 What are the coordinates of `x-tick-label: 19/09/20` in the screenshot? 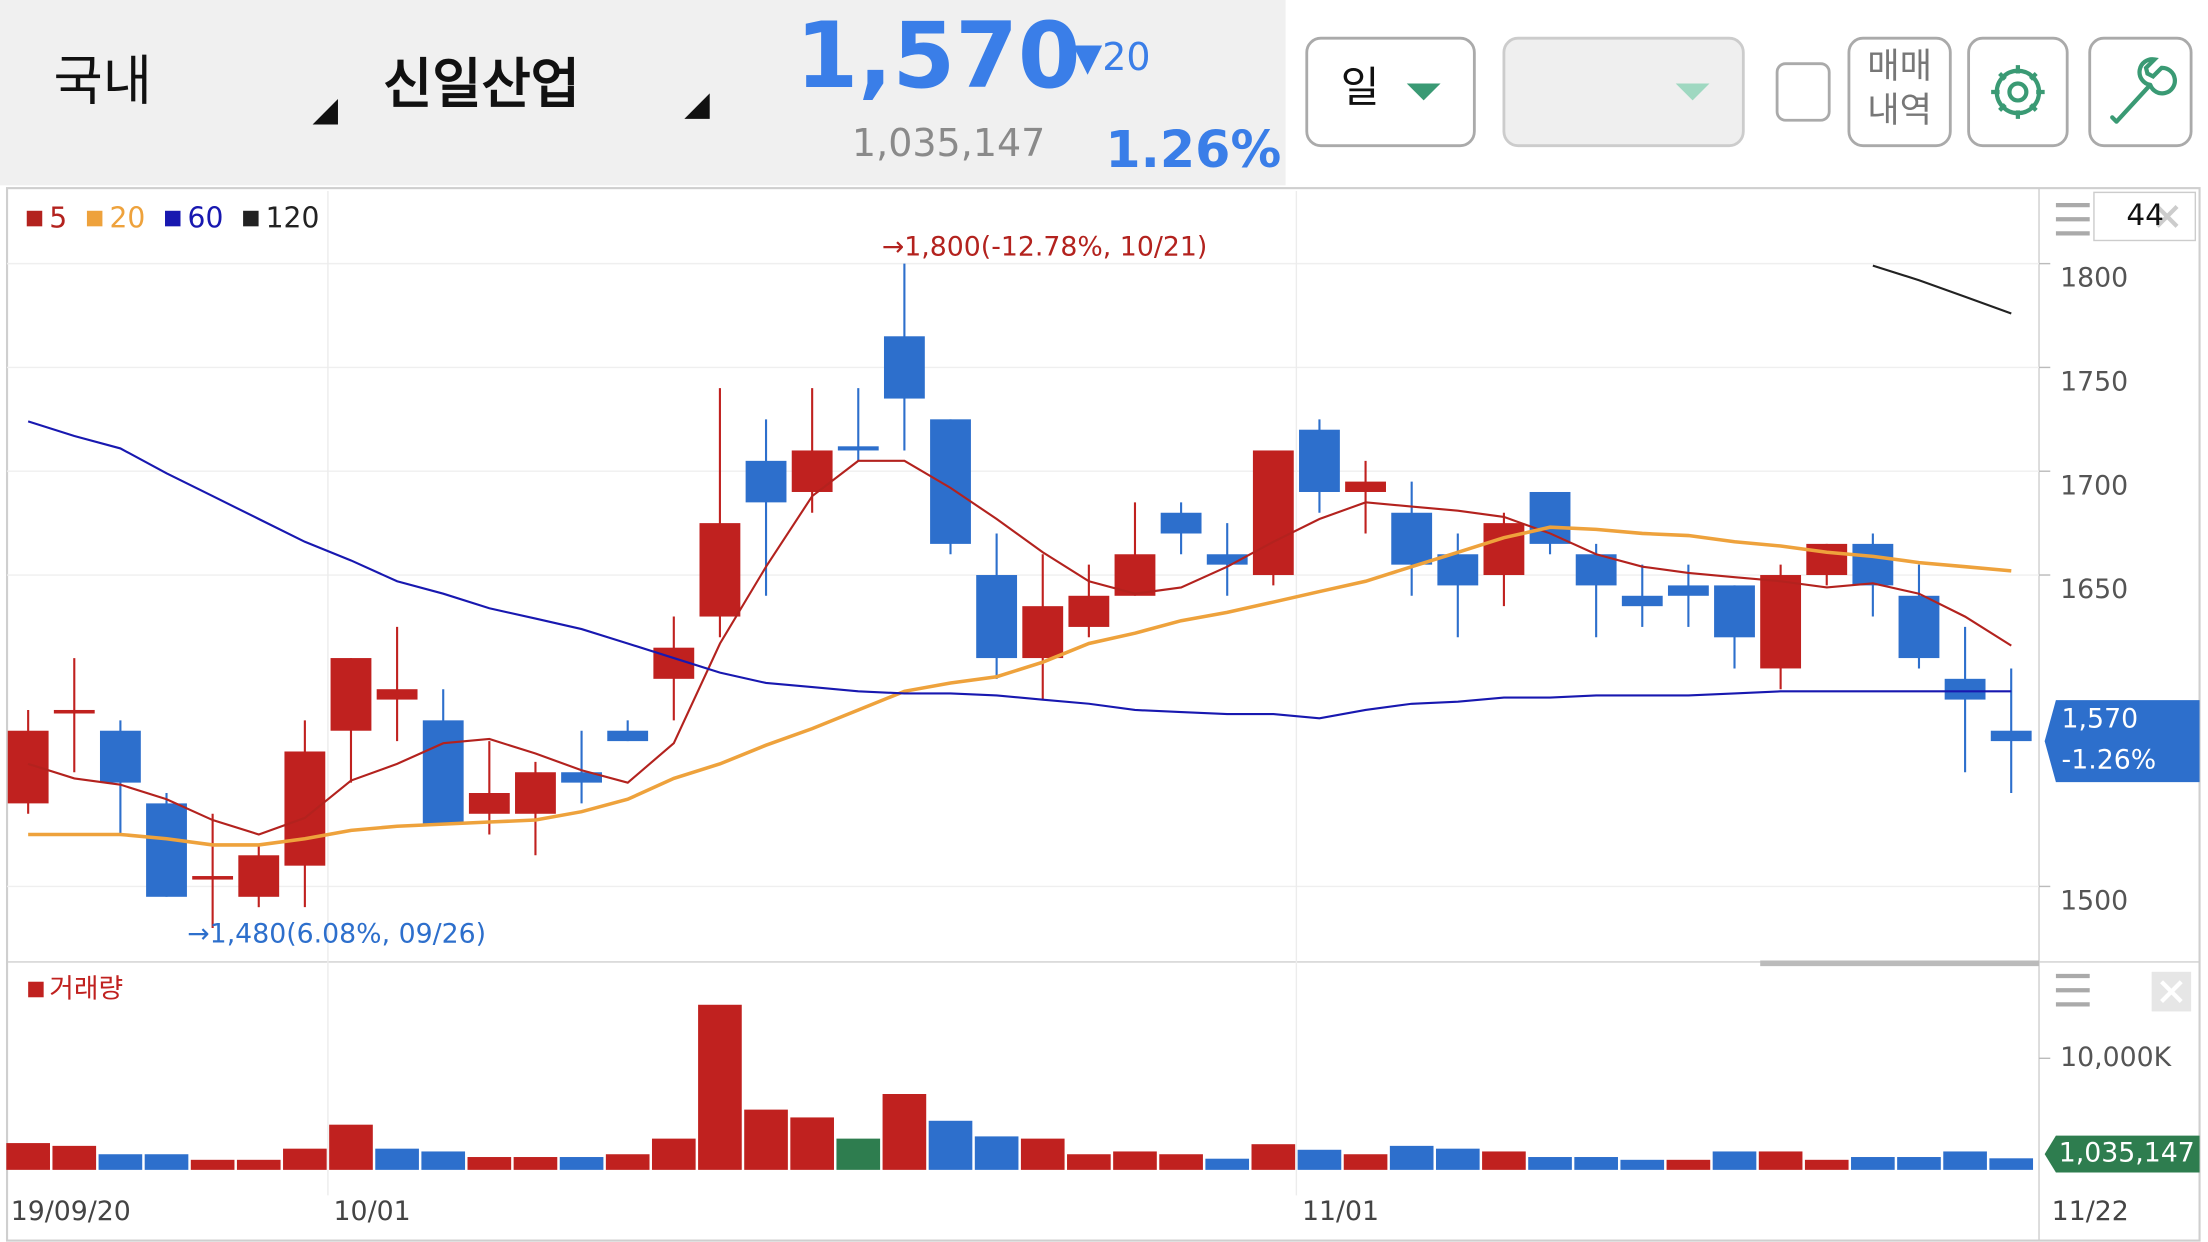 It's located at (71, 1211).